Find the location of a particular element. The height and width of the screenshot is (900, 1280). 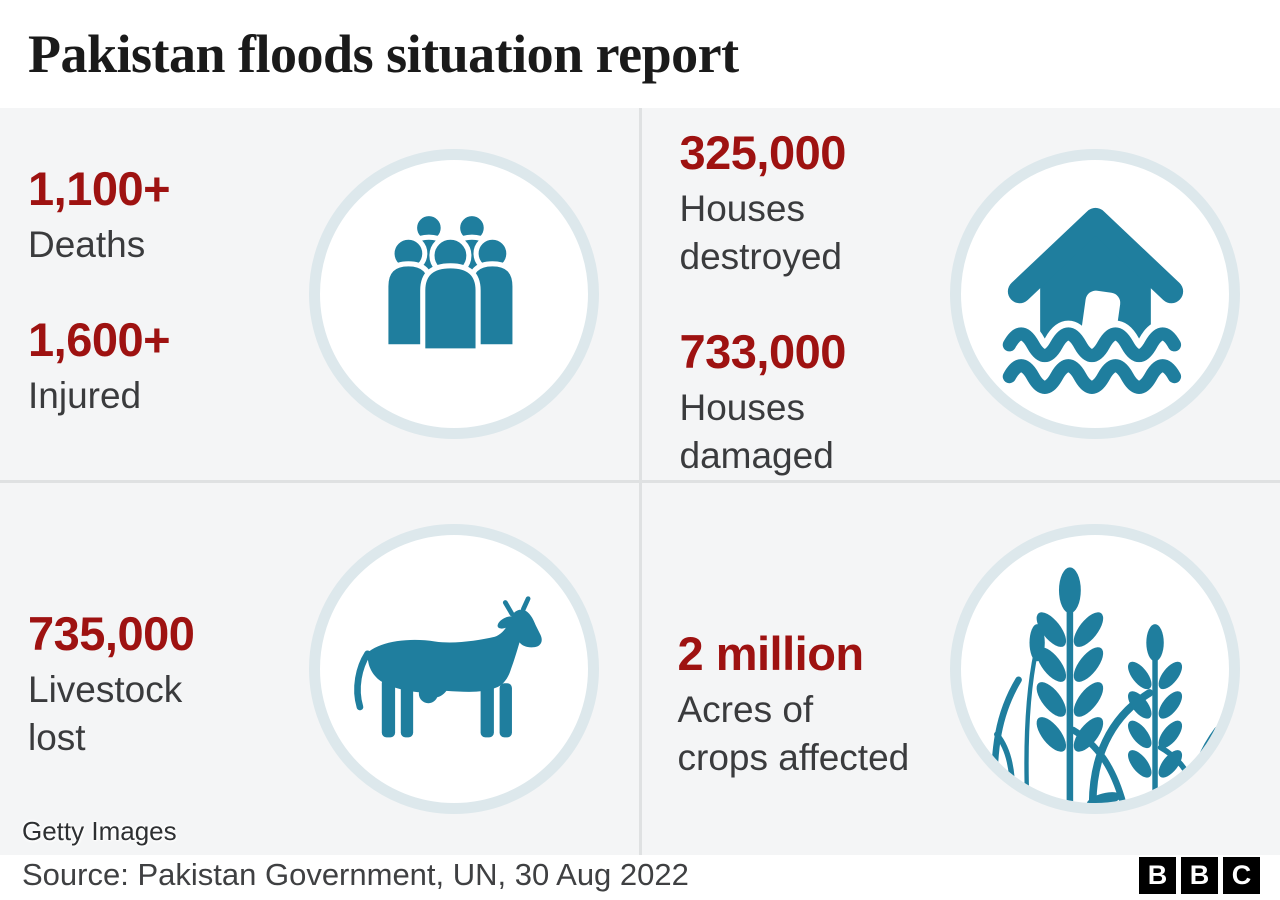

wheat-crops-icon is located at coordinates (1105, 685).